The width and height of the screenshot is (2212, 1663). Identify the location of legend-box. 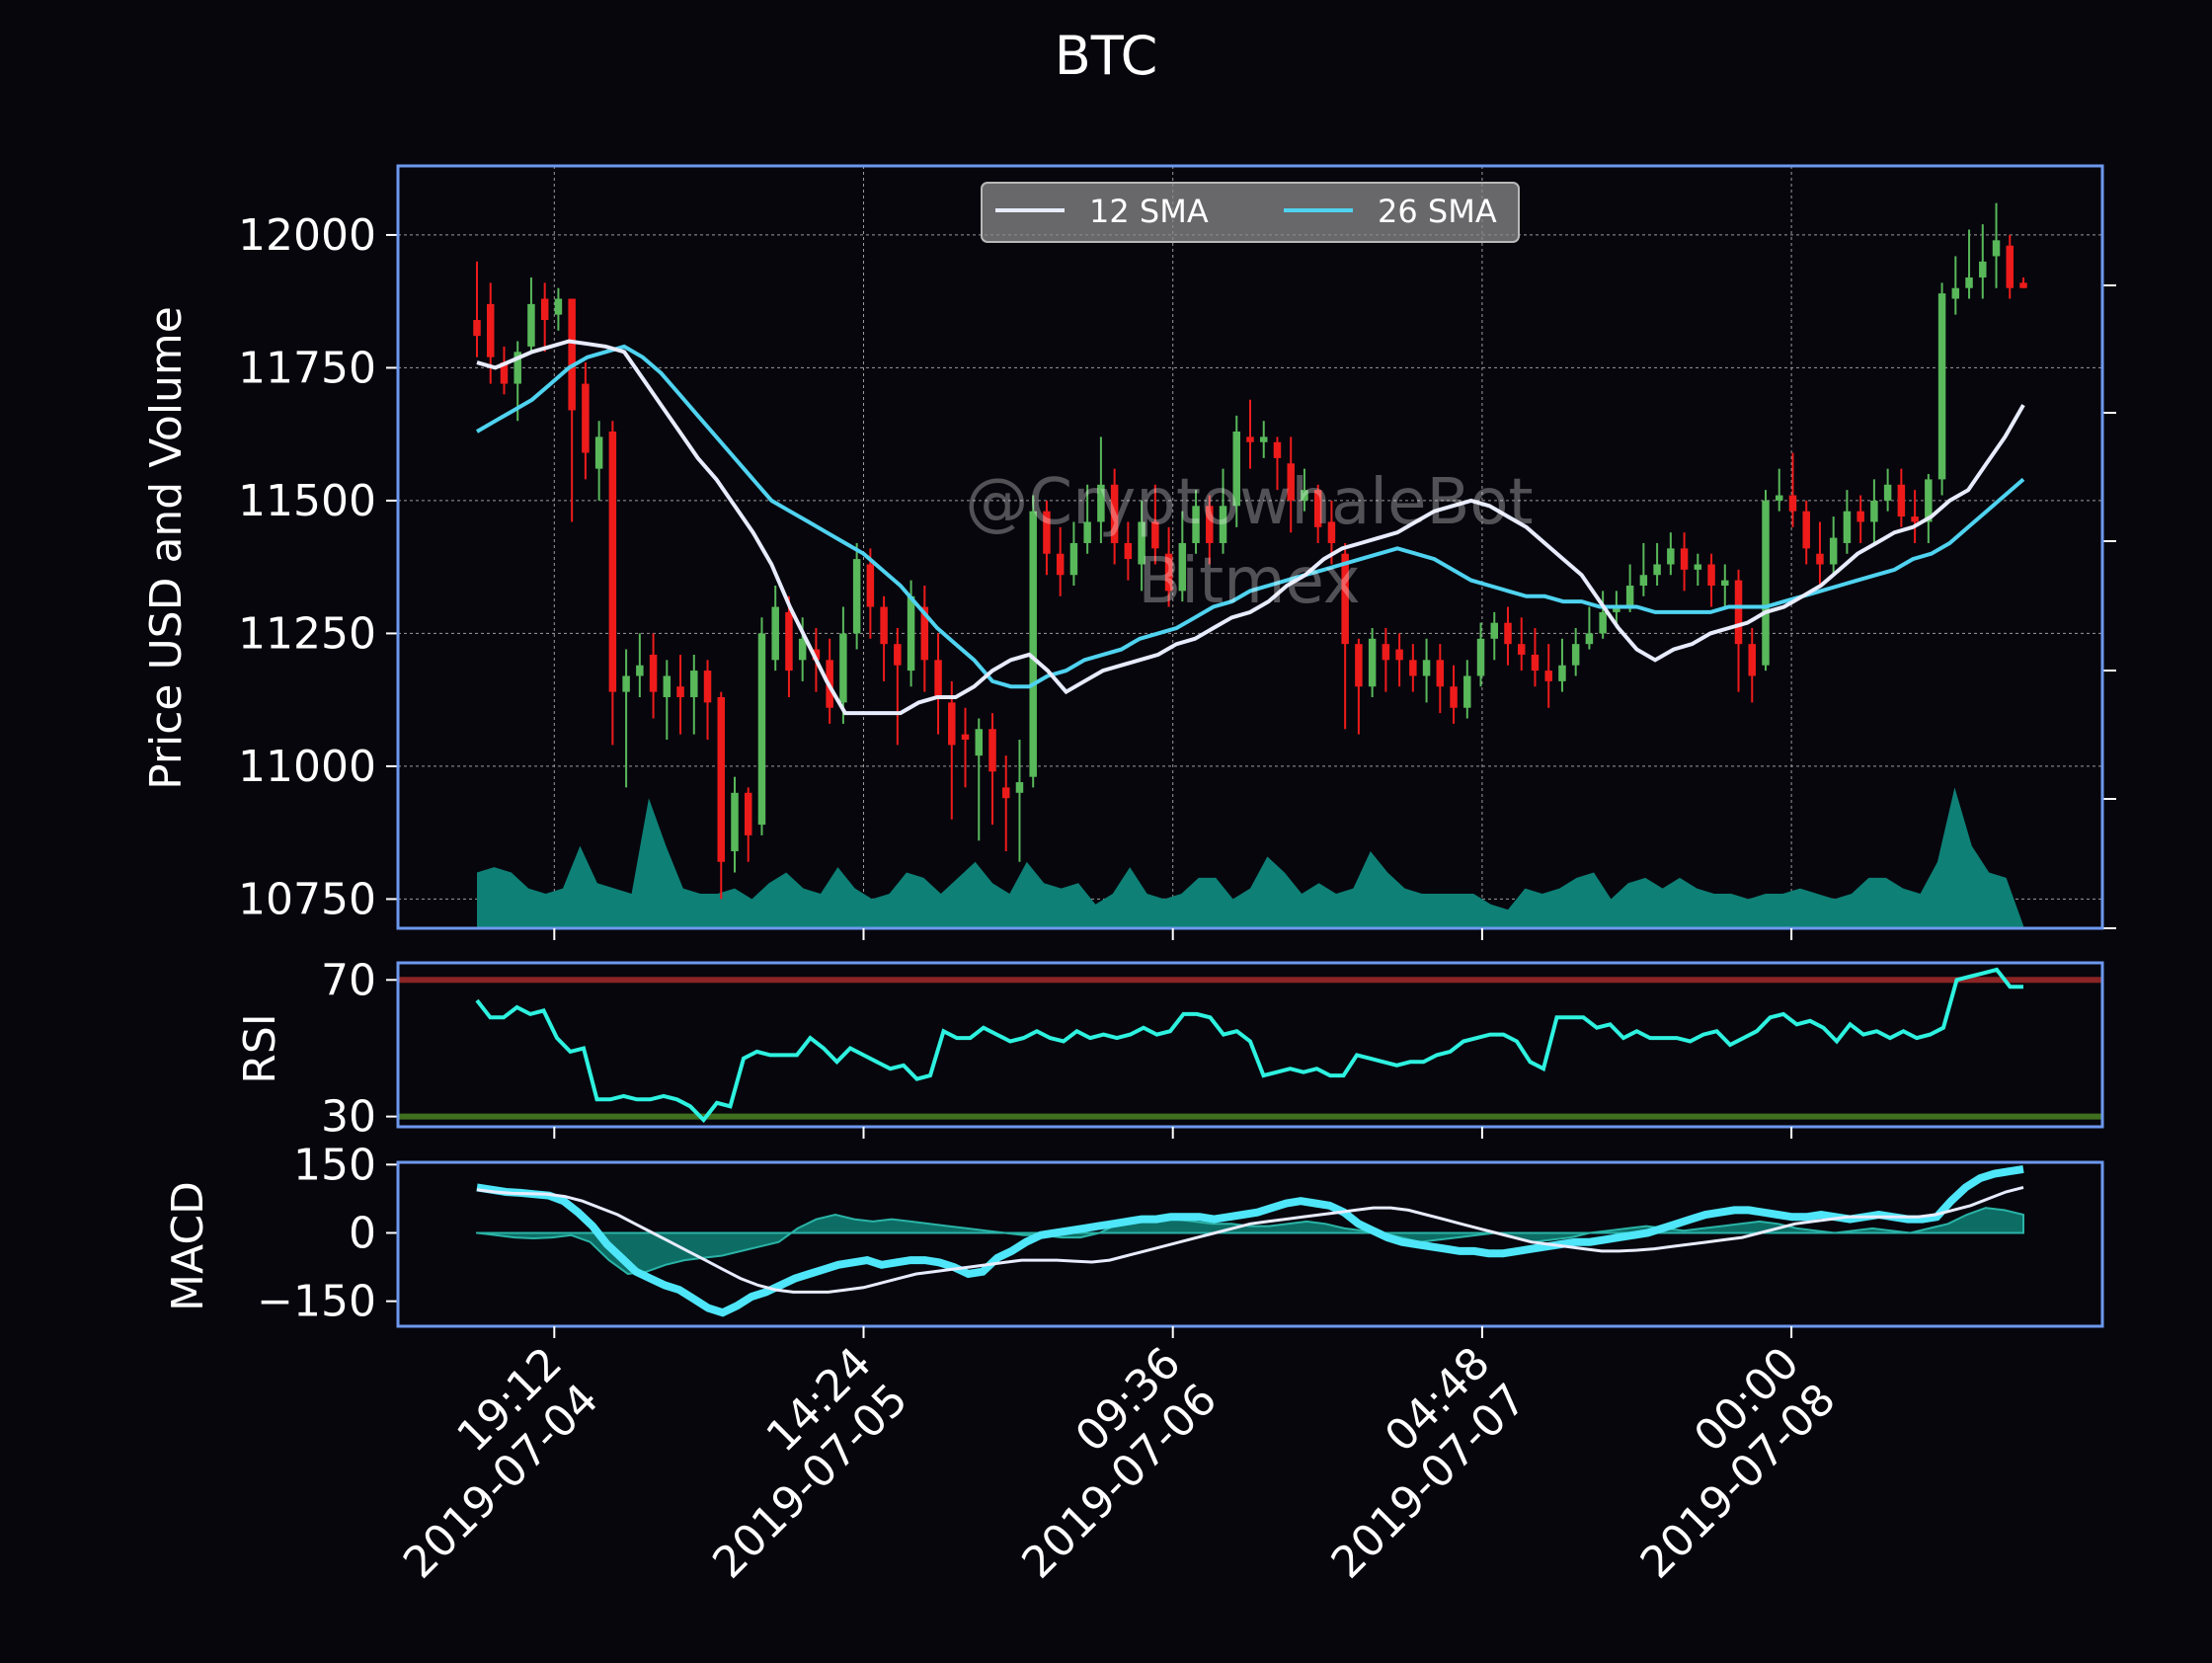
(1251, 212).